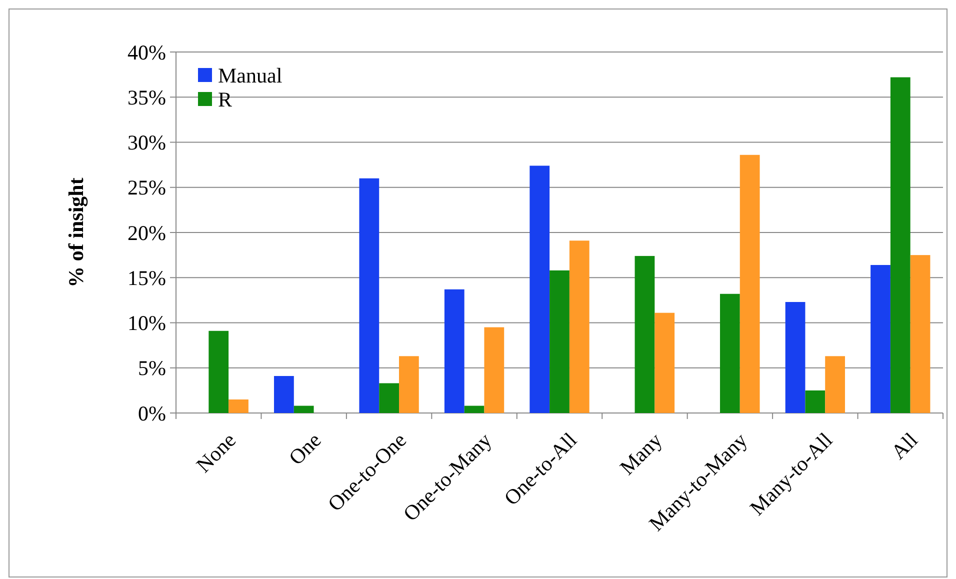 The height and width of the screenshot is (579, 956). Describe the element at coordinates (147, 232) in the screenshot. I see `y-tick-label: 20%` at that location.